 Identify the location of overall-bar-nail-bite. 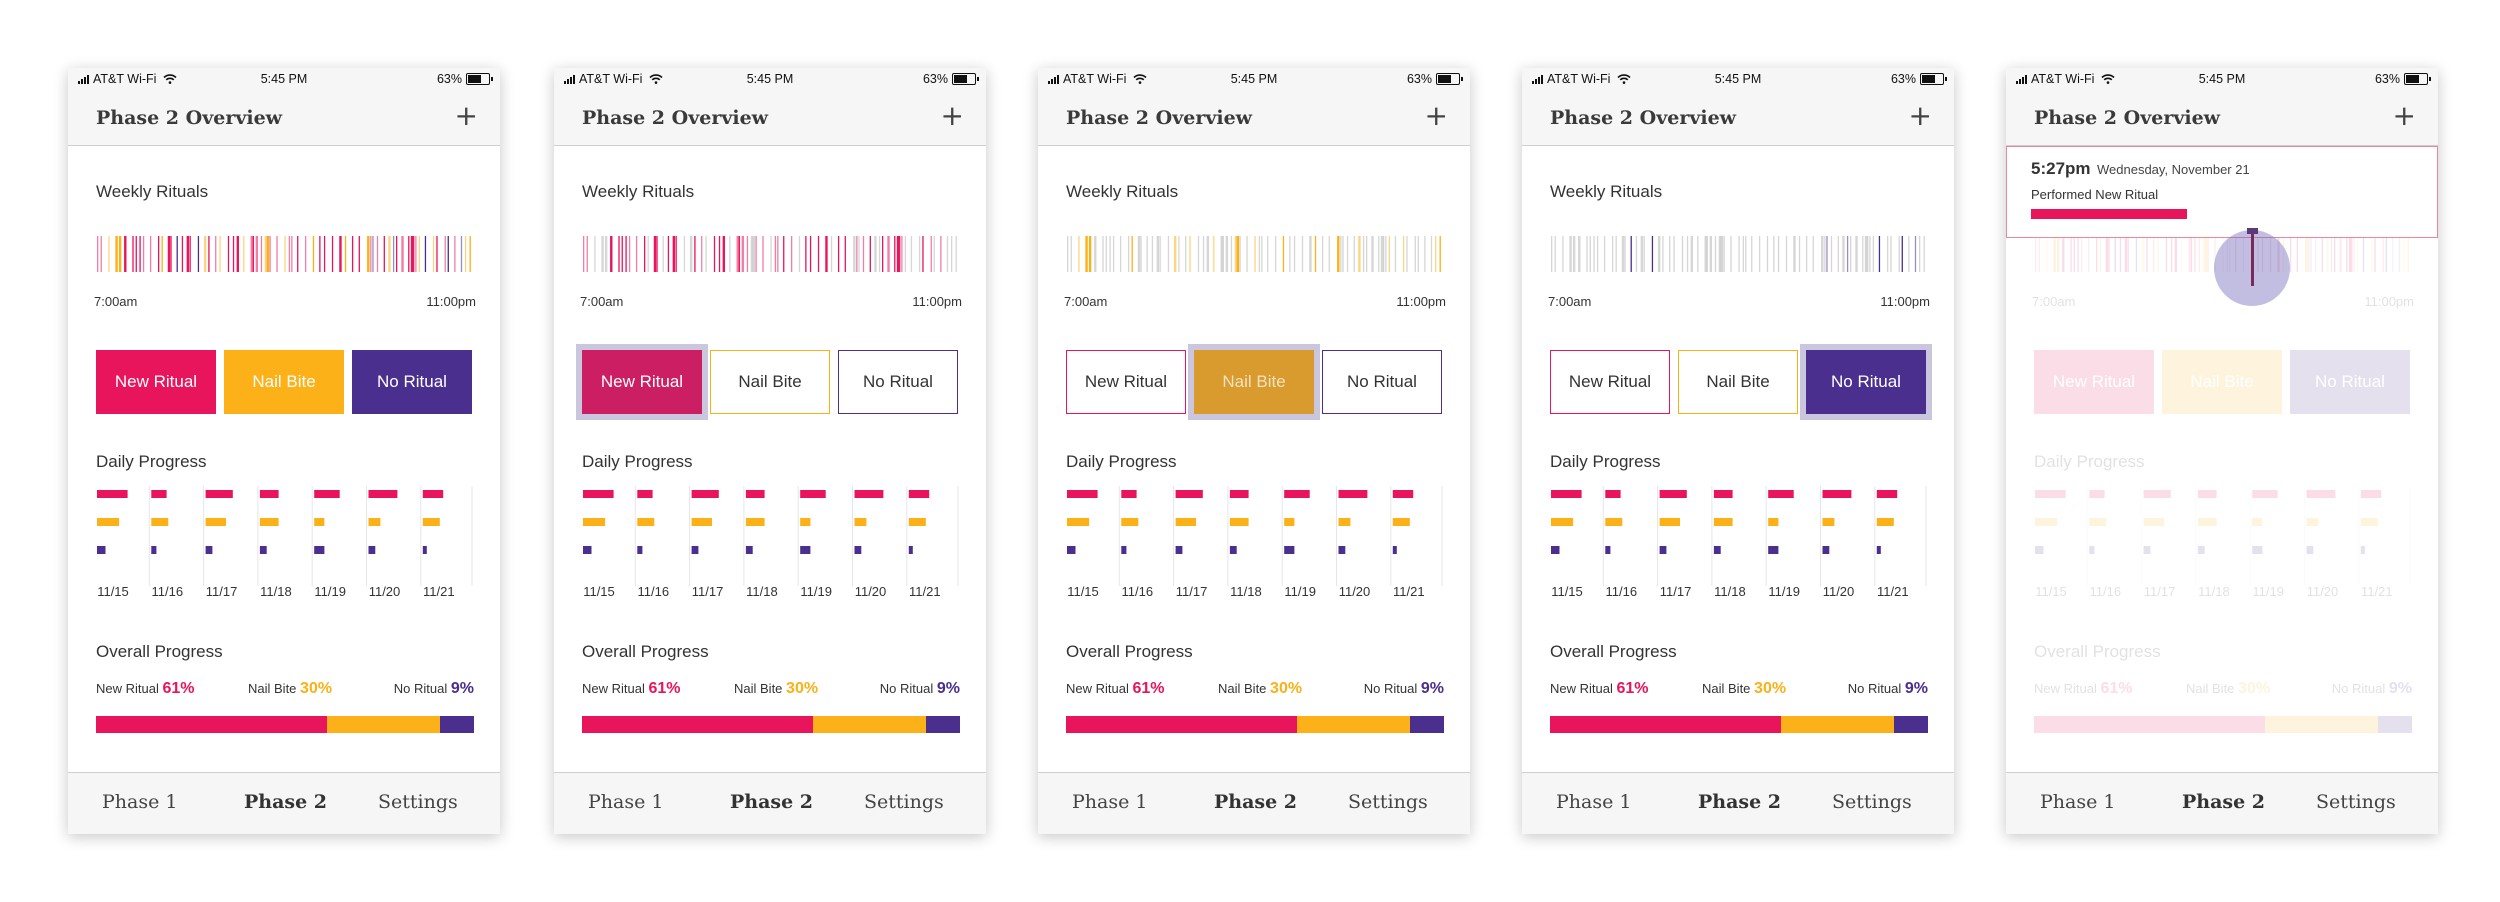
(869, 724).